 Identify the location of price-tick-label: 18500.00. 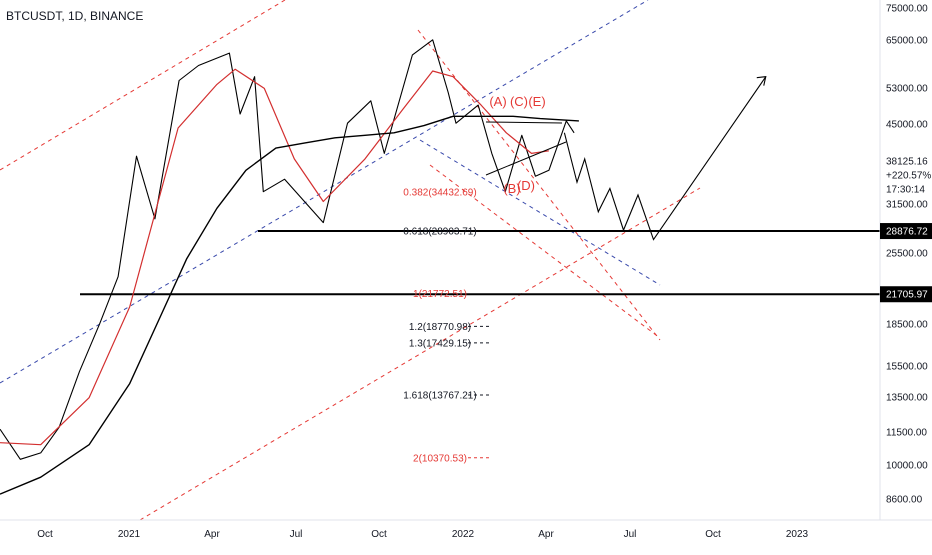
(907, 325).